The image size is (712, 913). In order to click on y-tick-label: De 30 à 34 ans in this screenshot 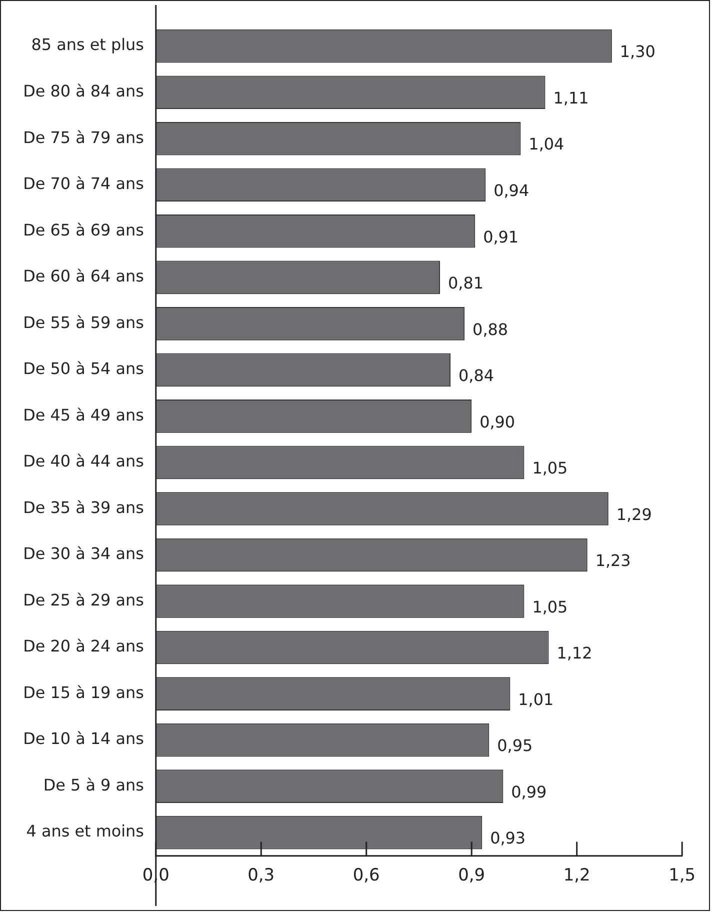, I will do `click(83, 554)`.